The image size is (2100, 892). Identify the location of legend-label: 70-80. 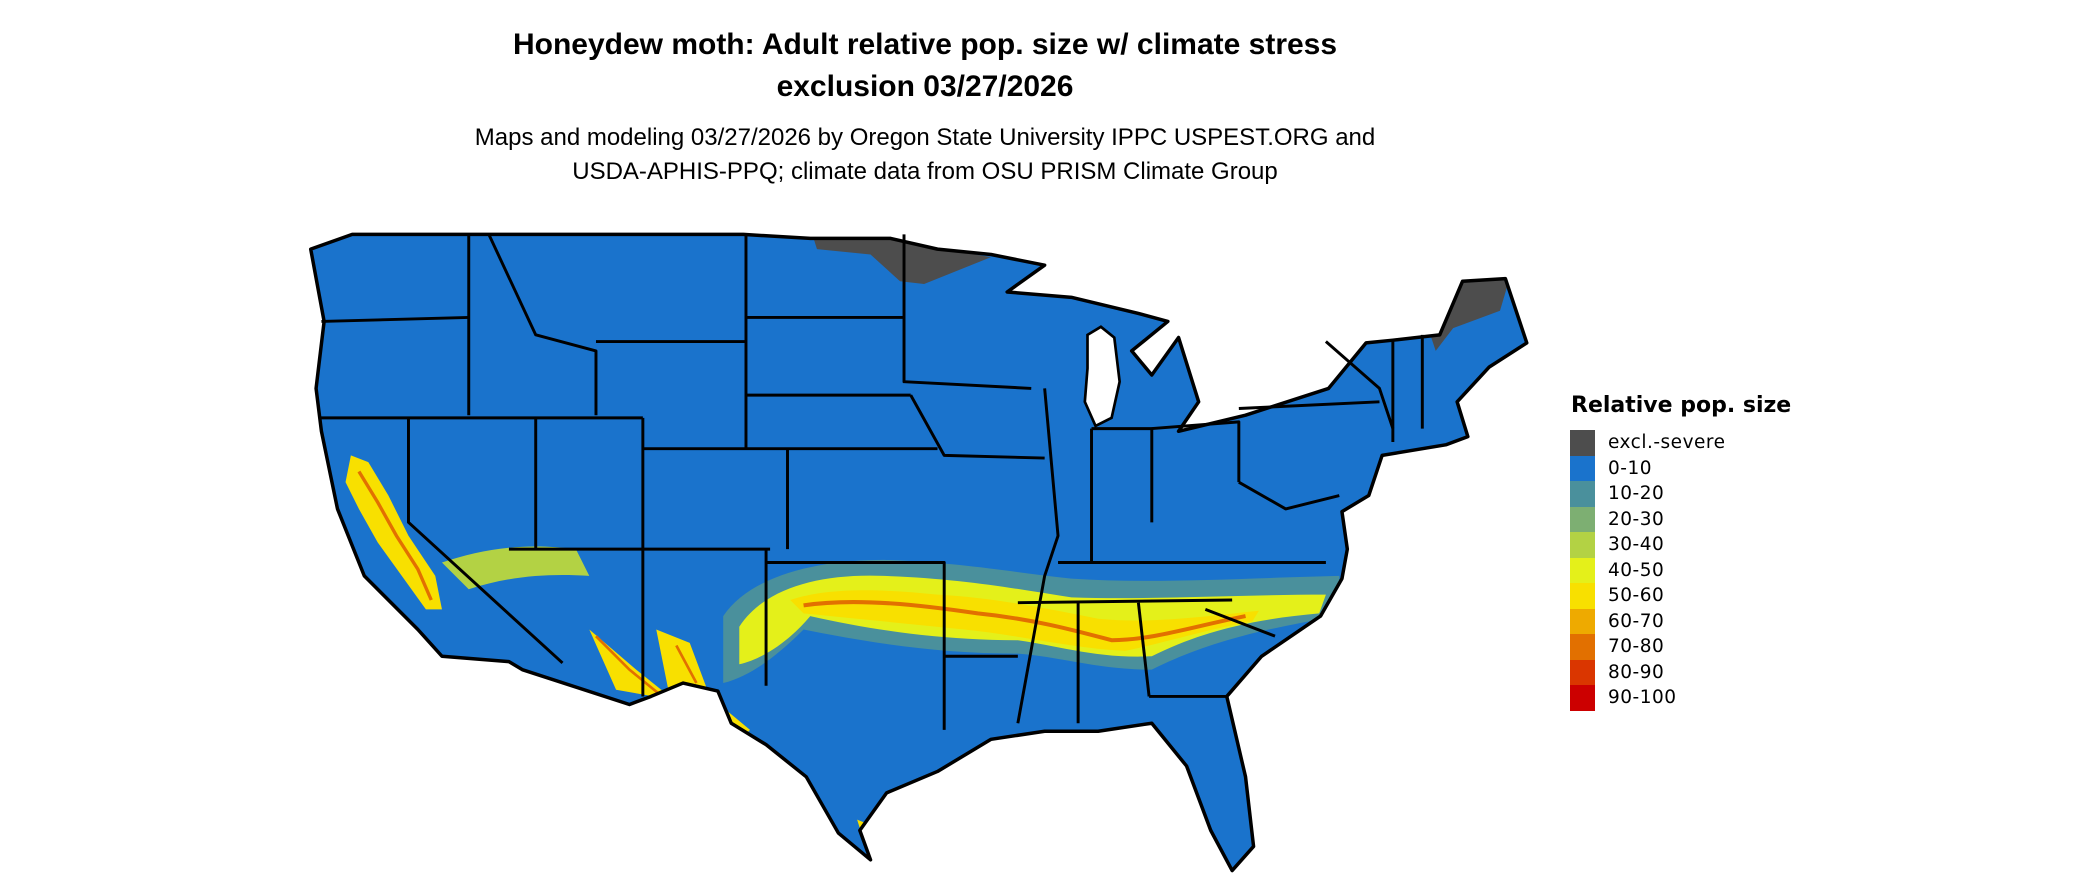
(1636, 647).